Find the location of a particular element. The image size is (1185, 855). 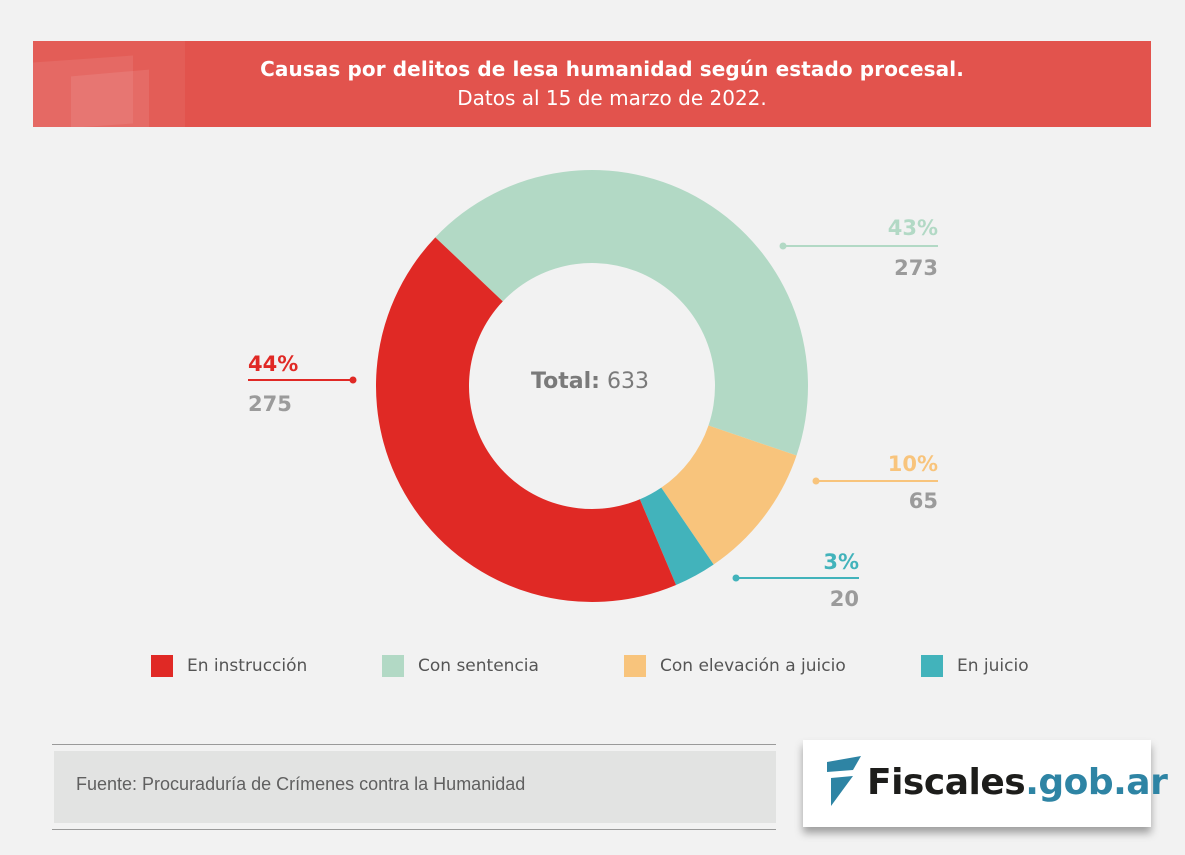

banner-decoration is located at coordinates (109, 84).